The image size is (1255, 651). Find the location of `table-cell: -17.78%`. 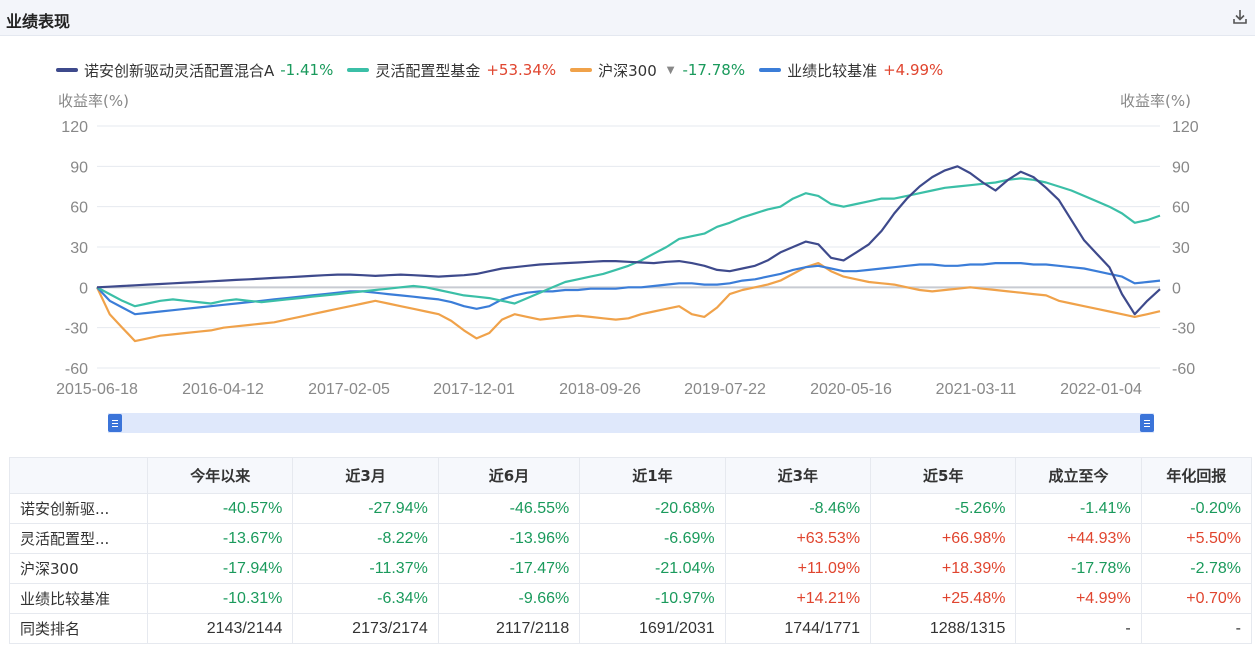

table-cell: -17.78% is located at coordinates (1078, 568).